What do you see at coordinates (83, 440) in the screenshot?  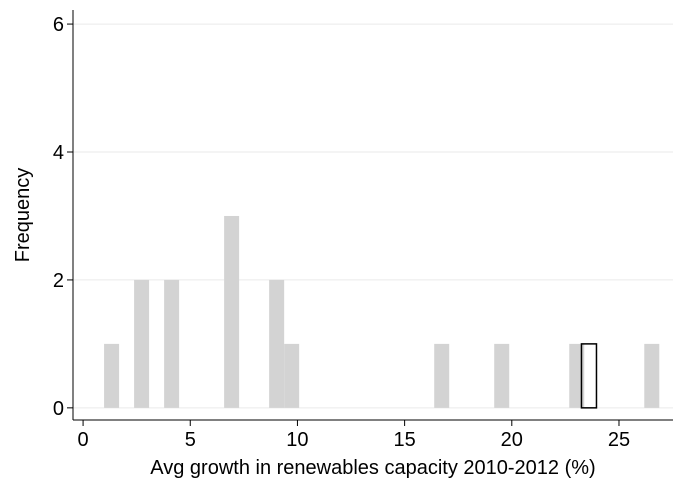 I see `x-tick-label: 0` at bounding box center [83, 440].